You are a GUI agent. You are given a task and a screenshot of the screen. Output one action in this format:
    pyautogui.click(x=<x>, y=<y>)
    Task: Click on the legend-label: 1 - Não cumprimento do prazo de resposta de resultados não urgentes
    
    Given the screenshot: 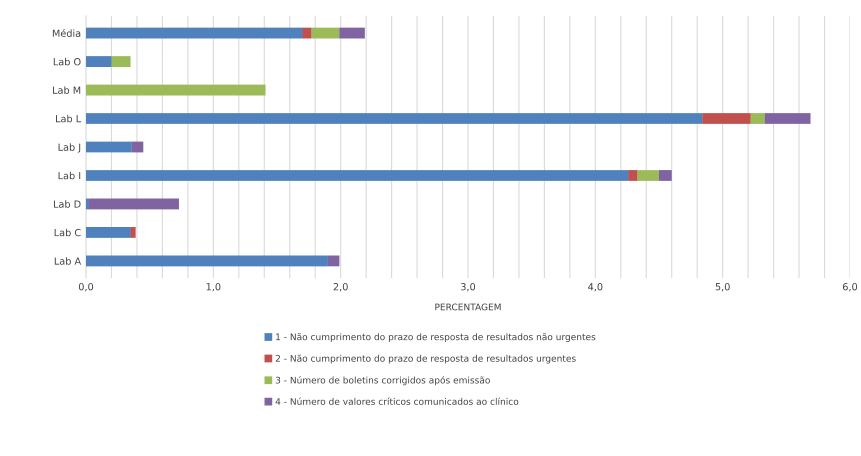 What is the action you would take?
    pyautogui.click(x=436, y=337)
    